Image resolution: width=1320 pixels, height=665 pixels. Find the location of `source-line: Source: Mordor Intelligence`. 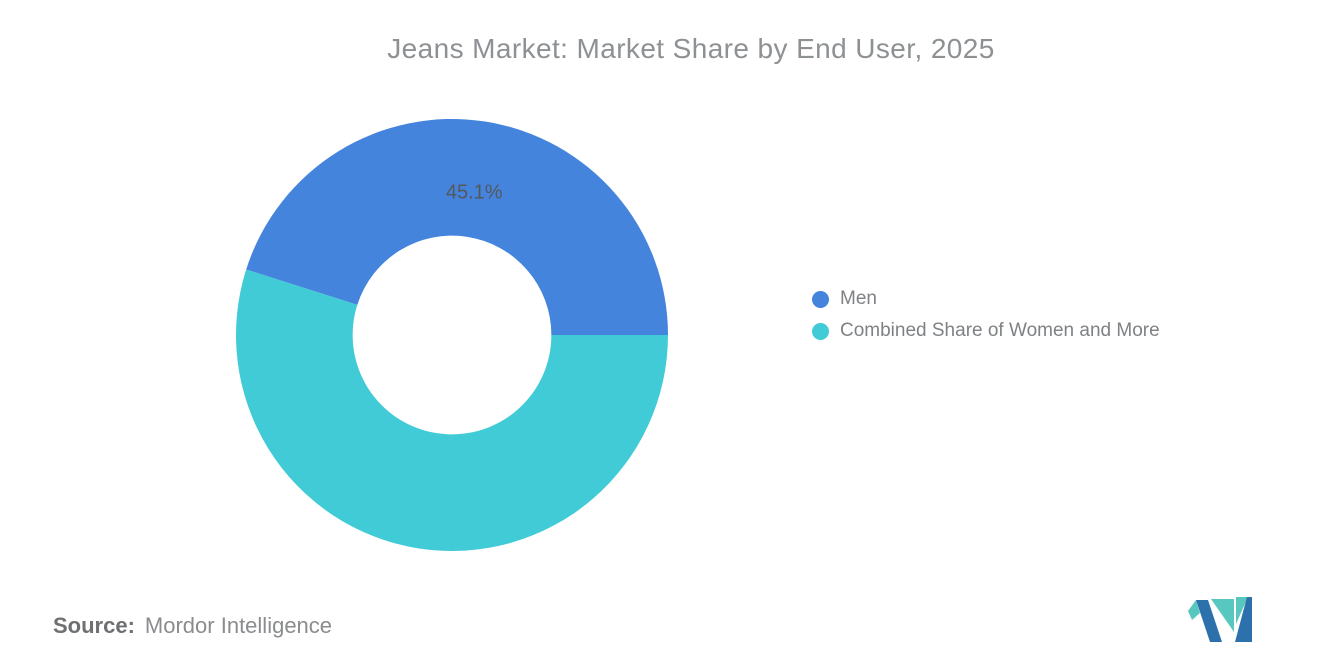

source-line: Source: Mordor Intelligence is located at coordinates (192, 626).